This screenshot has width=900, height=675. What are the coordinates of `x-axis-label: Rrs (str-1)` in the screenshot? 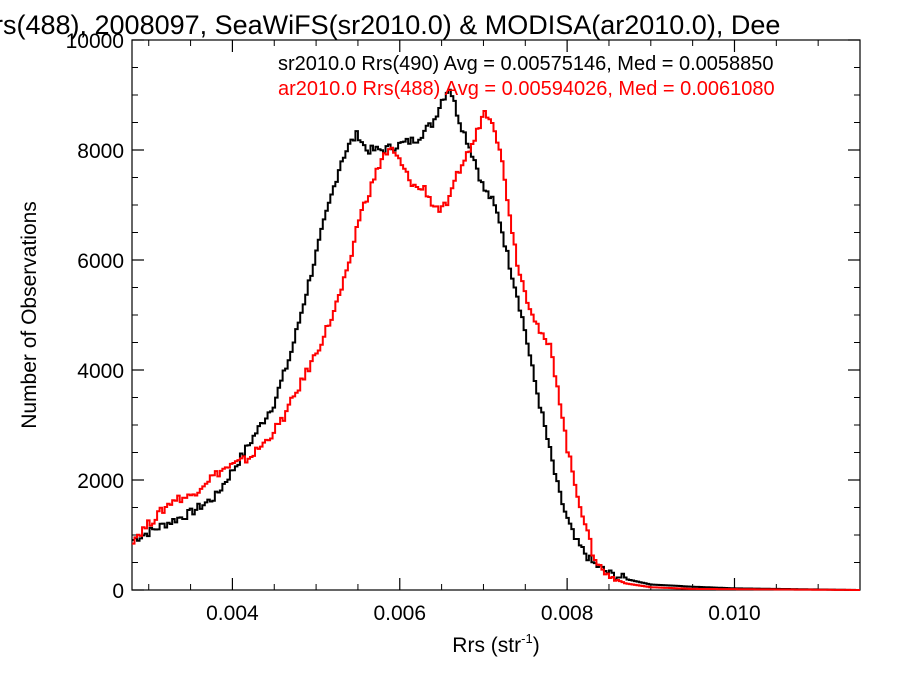 It's located at (495, 644).